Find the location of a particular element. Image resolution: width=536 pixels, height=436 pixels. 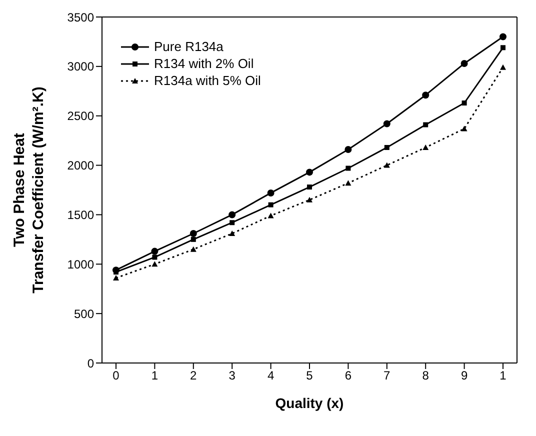

x-tick-label: 7 is located at coordinates (387, 375).